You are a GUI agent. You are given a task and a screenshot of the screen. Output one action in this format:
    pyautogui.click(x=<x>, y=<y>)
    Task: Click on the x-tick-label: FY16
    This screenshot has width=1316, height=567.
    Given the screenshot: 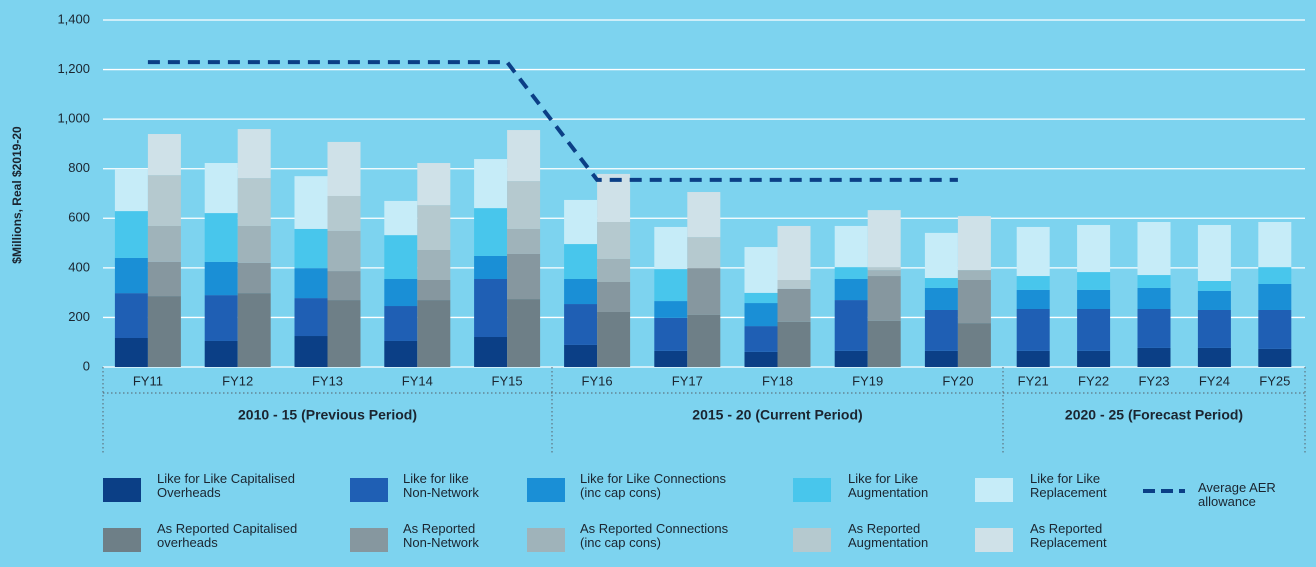 What is the action you would take?
    pyautogui.click(x=597, y=380)
    